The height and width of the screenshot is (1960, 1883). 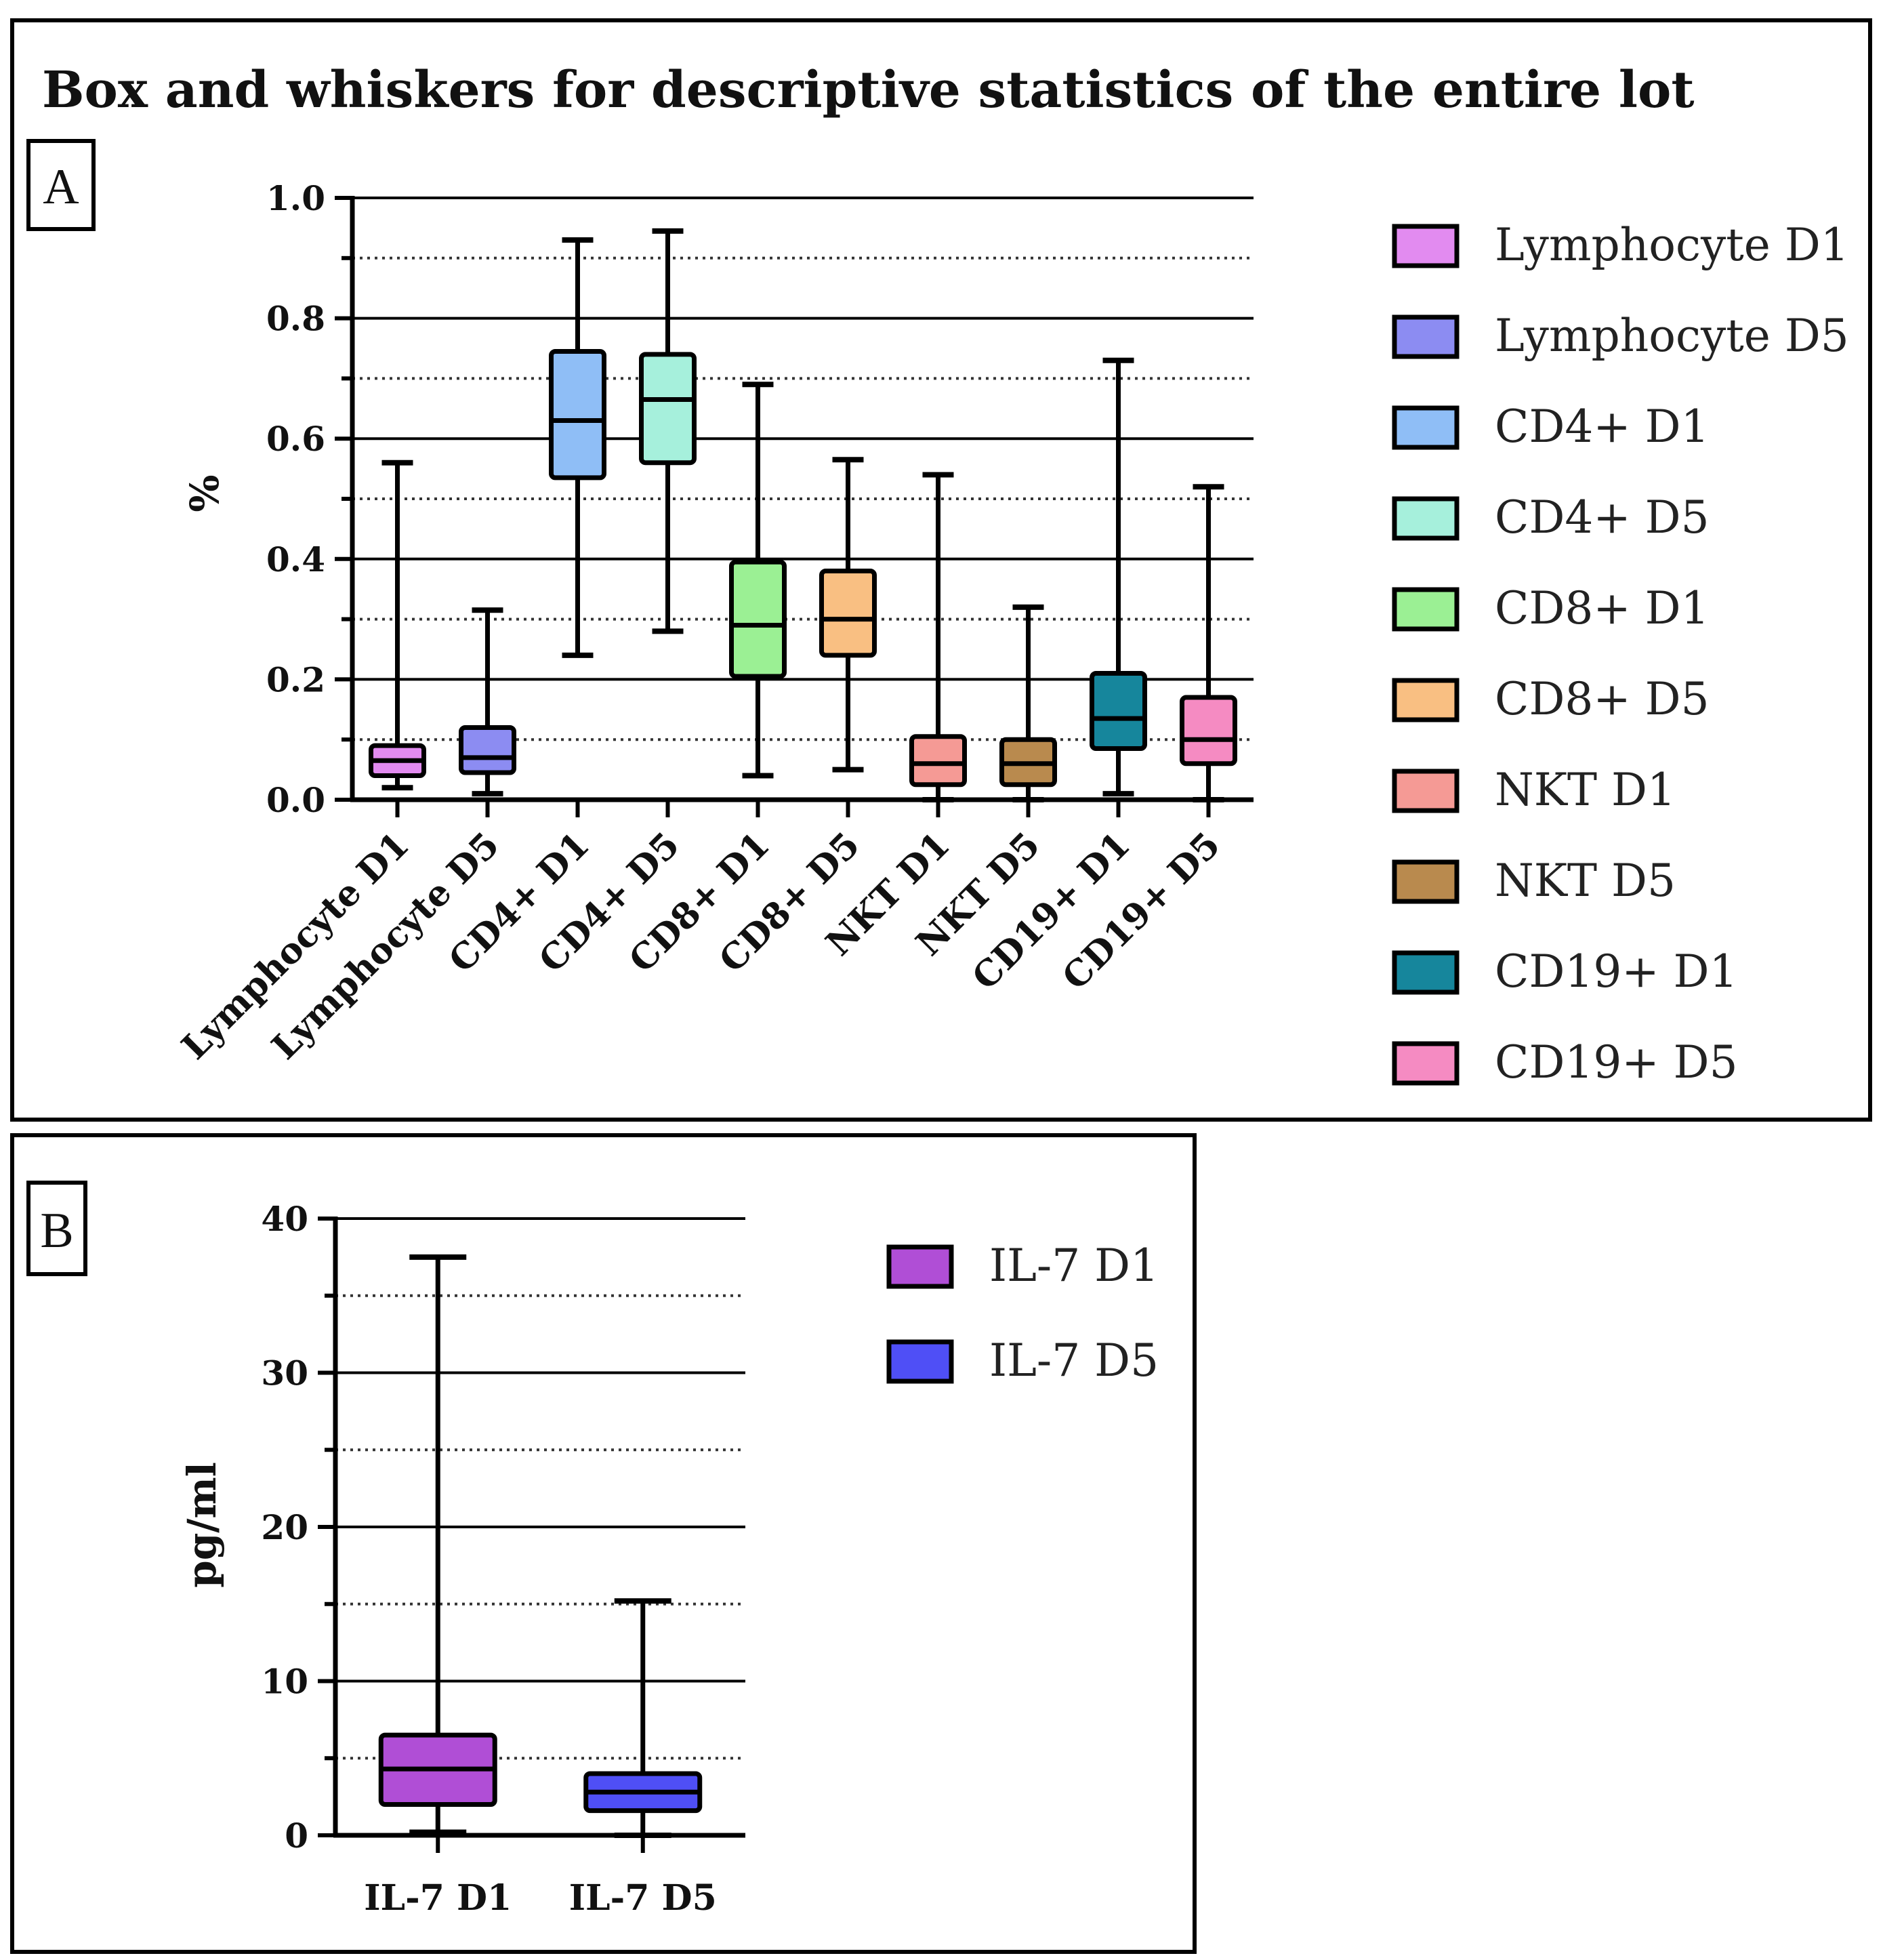 I want to click on legend-label: CD19+ D1, so click(x=1616, y=971).